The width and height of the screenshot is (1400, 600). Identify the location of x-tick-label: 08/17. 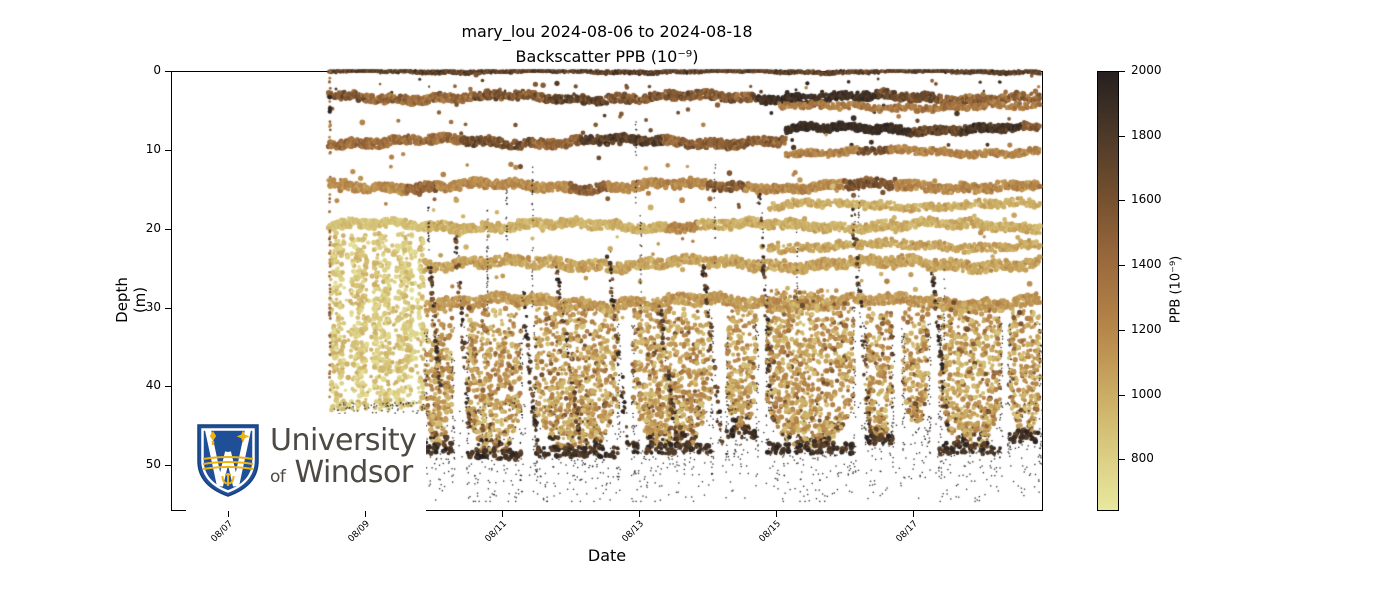
(907, 532).